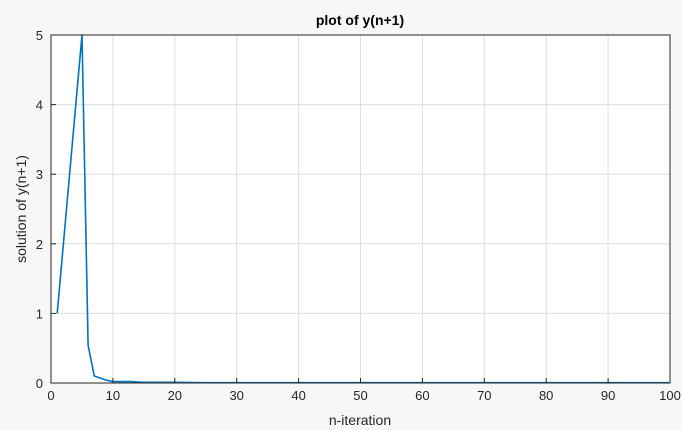  What do you see at coordinates (39, 244) in the screenshot?
I see `y-tick-label: 2` at bounding box center [39, 244].